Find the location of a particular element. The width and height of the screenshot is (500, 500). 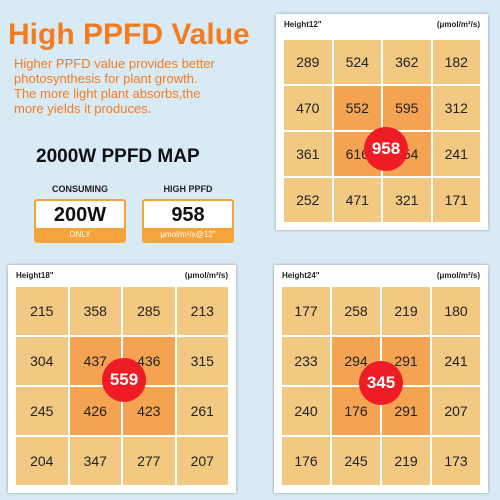

ppfd-cell: 176 is located at coordinates (306, 461).